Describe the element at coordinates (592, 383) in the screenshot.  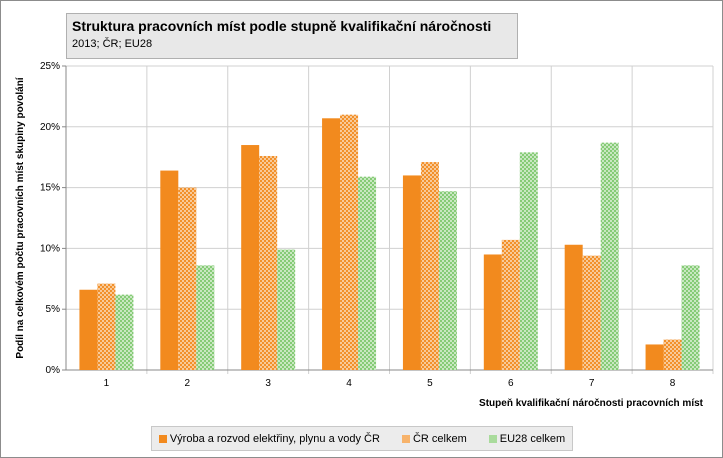
I see `x-tick-label: 7` at that location.